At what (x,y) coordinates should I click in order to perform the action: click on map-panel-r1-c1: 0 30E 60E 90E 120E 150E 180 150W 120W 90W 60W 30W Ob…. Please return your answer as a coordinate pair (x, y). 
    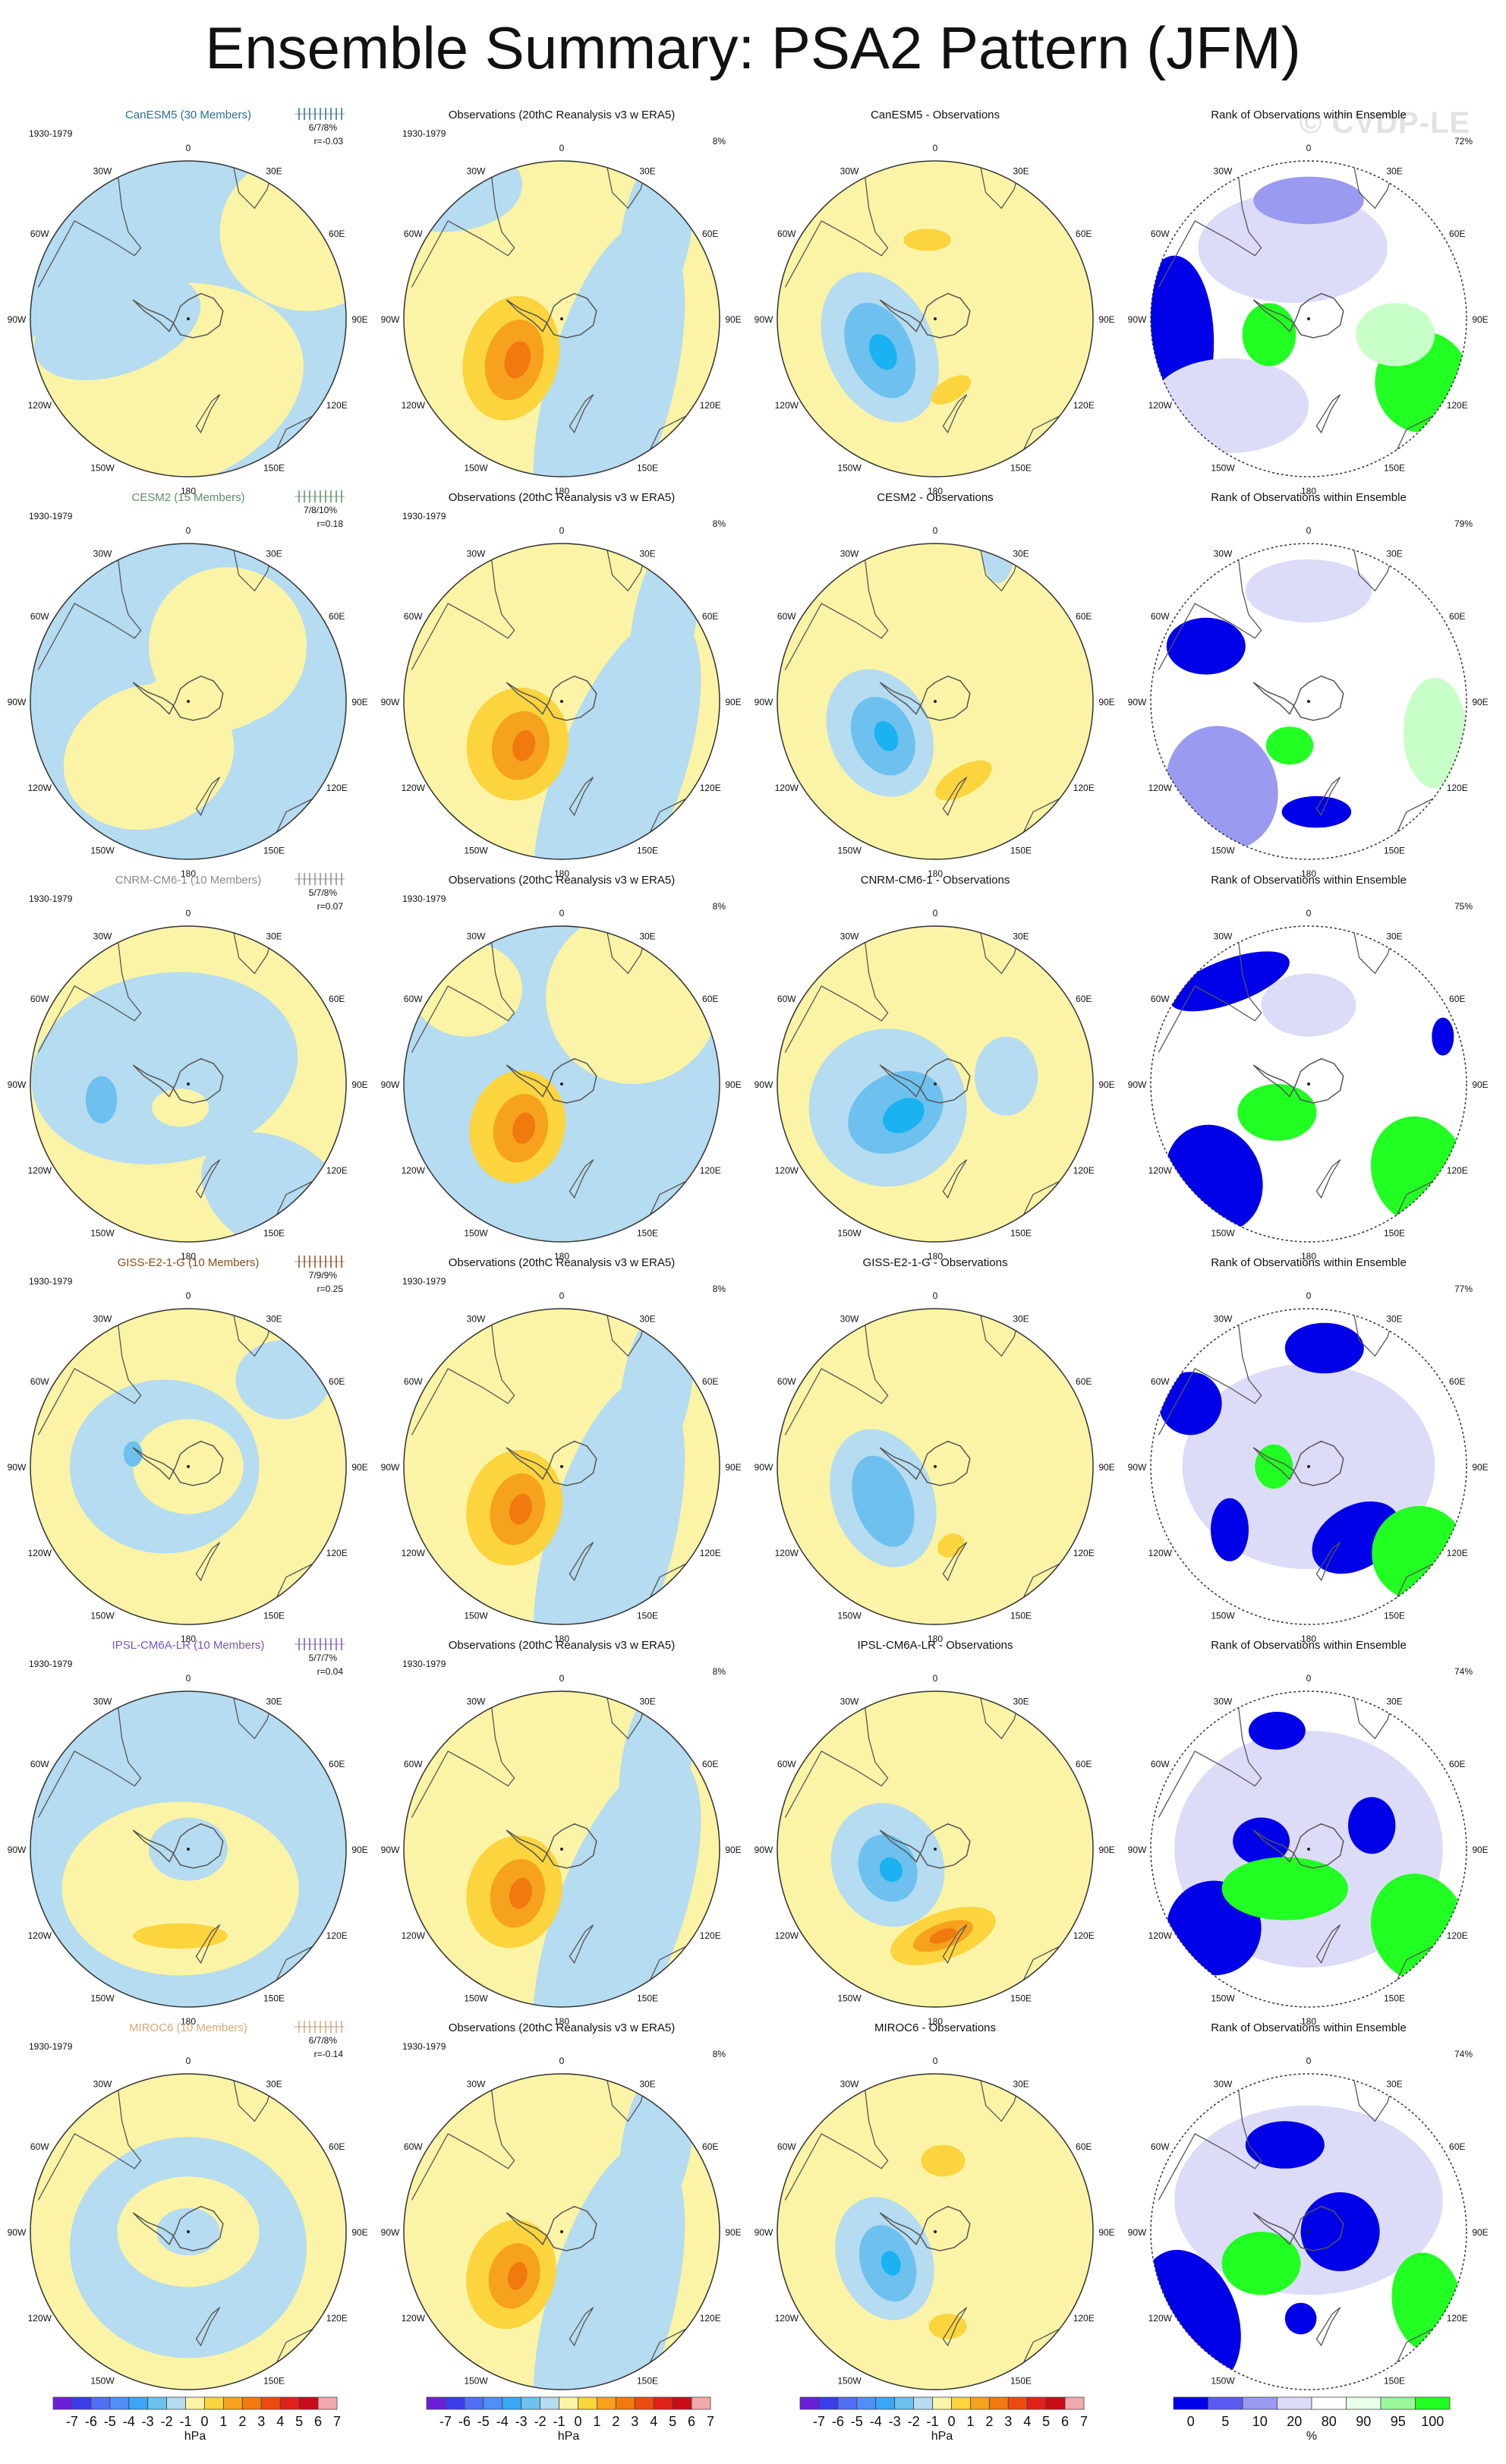
    Looking at the image, I should click on (561, 685).